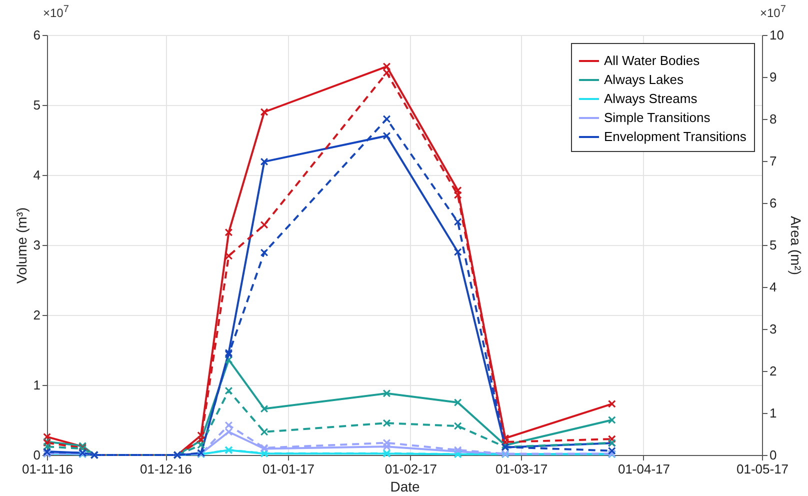 Image resolution: width=808 pixels, height=496 pixels. I want to click on y2-tick-label: 9, so click(773, 77).